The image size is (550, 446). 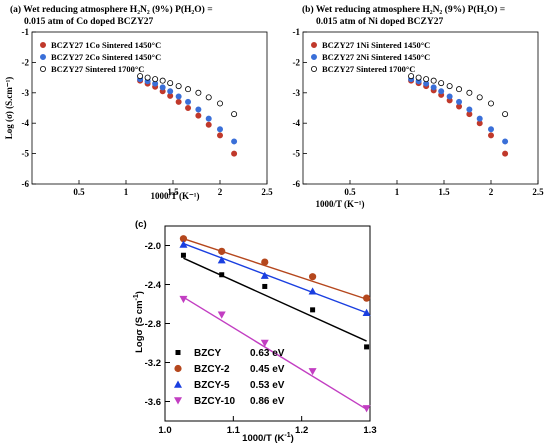 I want to click on panel-c-legend-energy: 0.63 eV, so click(x=267, y=353).